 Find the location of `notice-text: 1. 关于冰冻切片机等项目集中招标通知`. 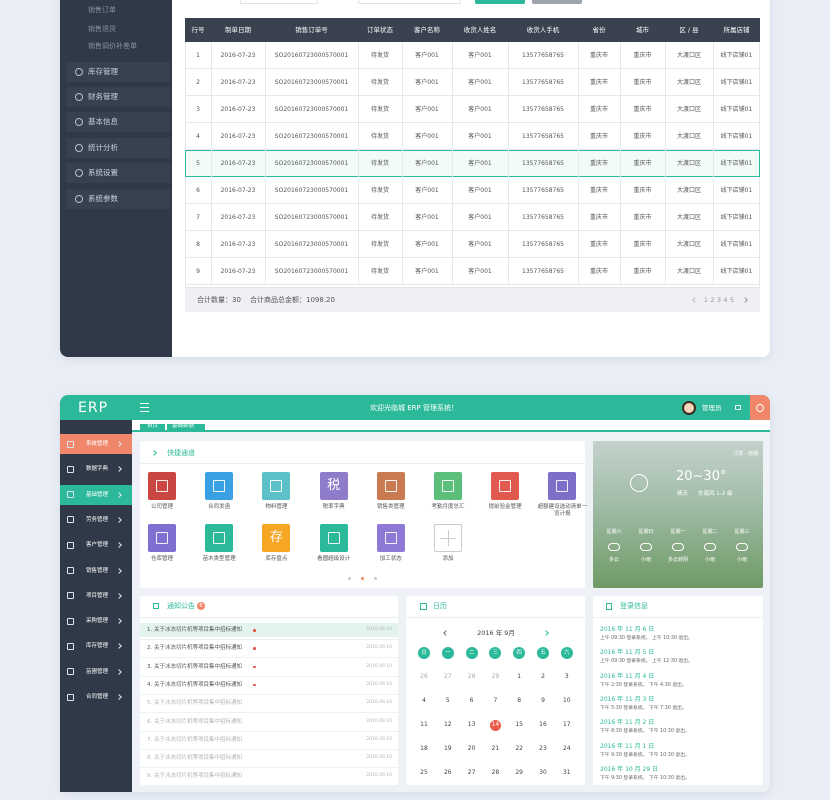

notice-text: 1. 关于冰冻切片机等项目集中招标通知 is located at coordinates (194, 630).